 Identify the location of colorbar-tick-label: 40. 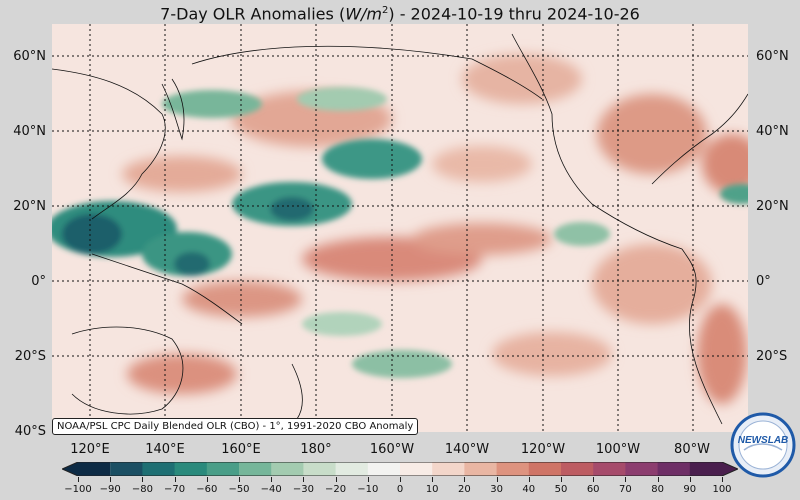
(529, 489).